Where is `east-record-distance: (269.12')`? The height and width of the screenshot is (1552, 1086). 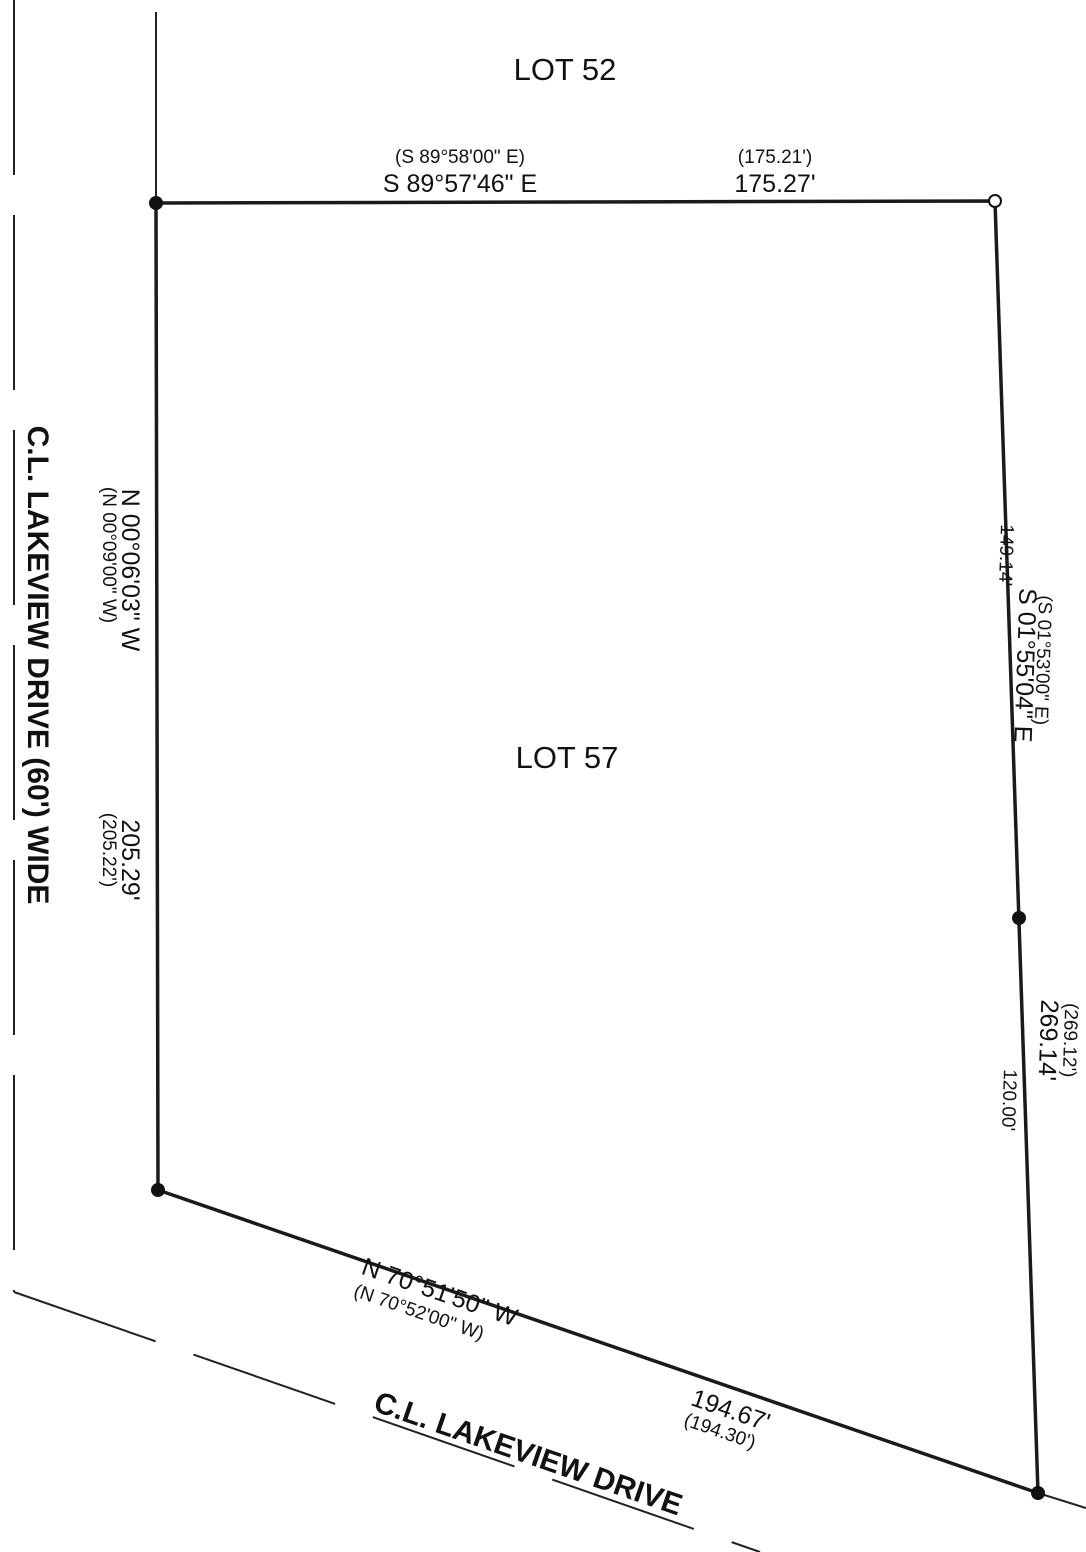 east-record-distance: (269.12') is located at coordinates (1069, 1040).